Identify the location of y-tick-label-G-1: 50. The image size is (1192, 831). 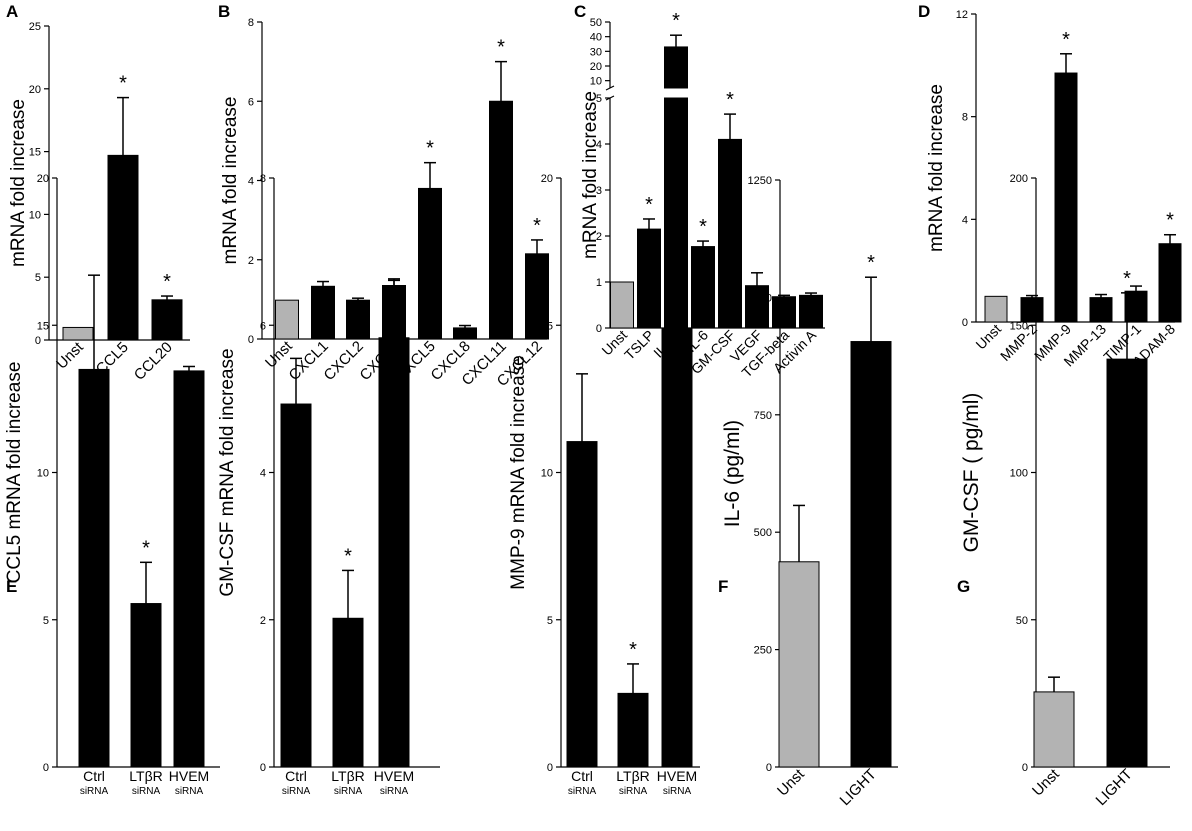
(1022, 621).